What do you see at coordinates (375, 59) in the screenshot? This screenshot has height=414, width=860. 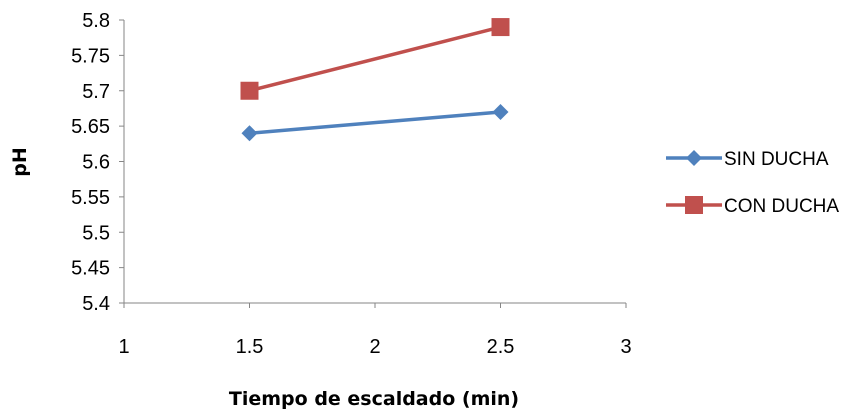 I see `series-line-con-ducha` at bounding box center [375, 59].